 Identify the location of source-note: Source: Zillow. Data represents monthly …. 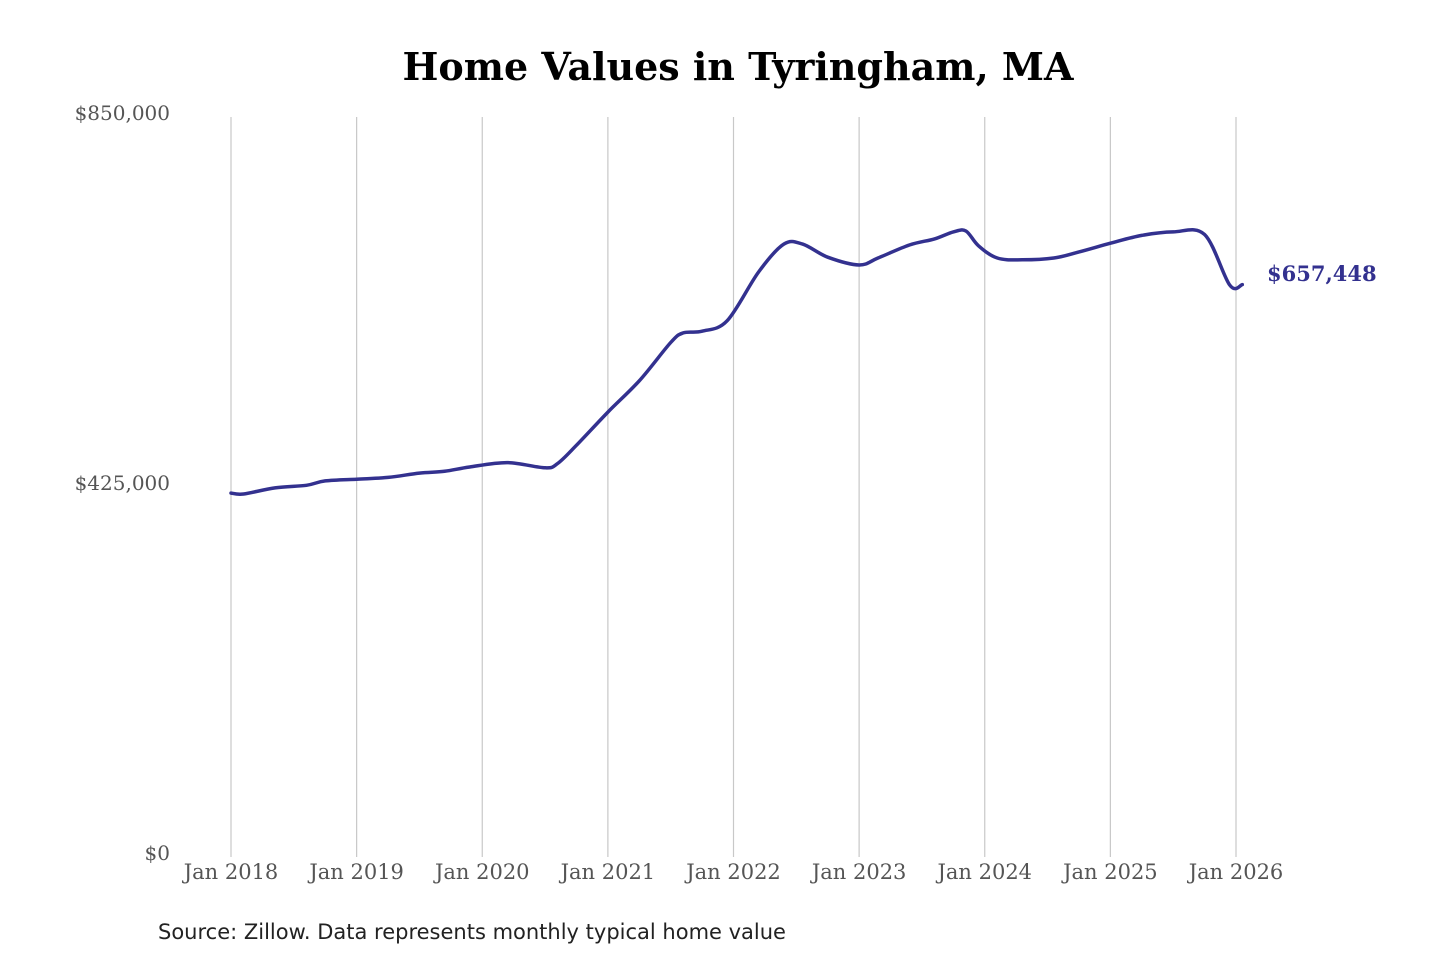
(472, 932).